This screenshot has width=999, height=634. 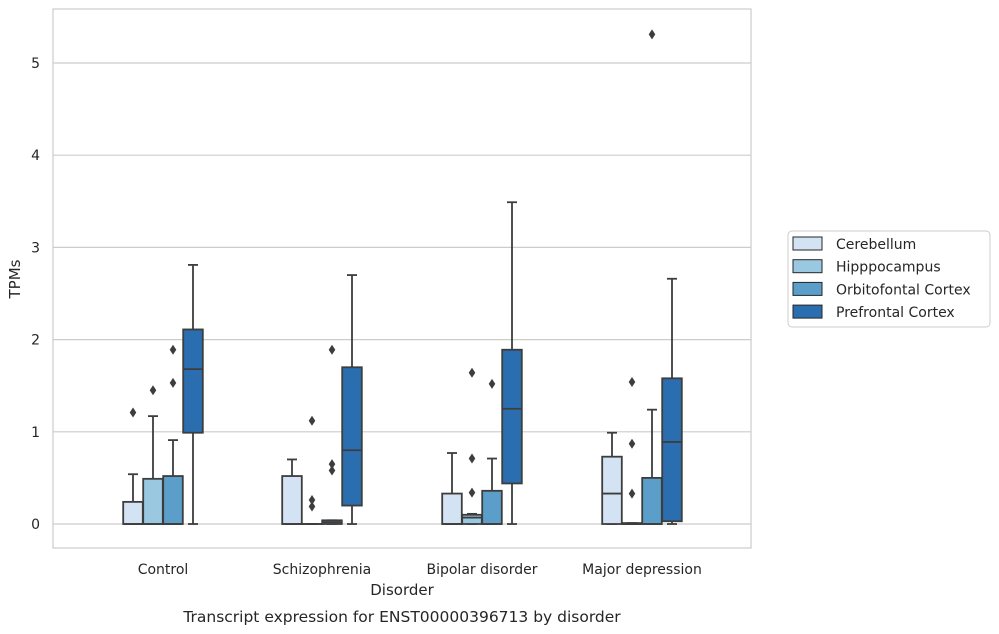 What do you see at coordinates (322, 570) in the screenshot?
I see `x-tick-label: Schizophrenia` at bounding box center [322, 570].